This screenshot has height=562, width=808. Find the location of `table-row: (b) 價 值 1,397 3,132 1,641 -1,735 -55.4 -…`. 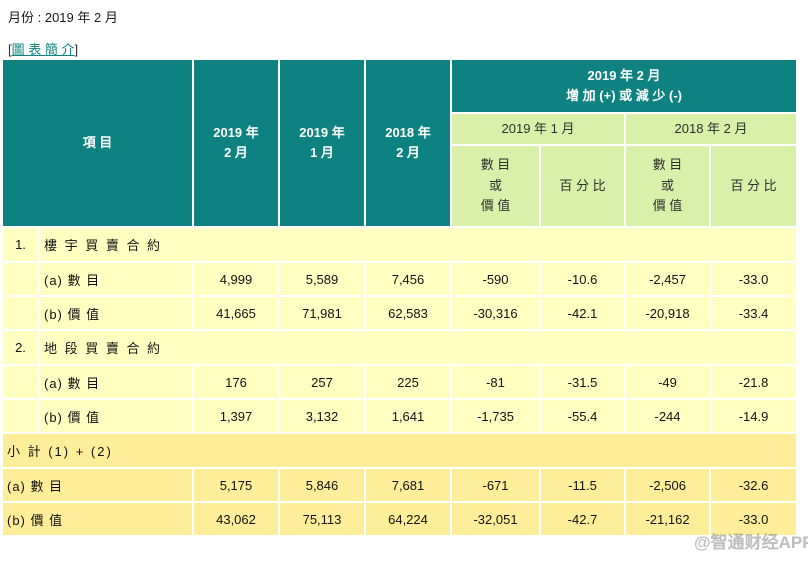

table-row: (b) 價 值 1,397 3,132 1,641 -1,735 -55.4 -… is located at coordinates (400, 416).